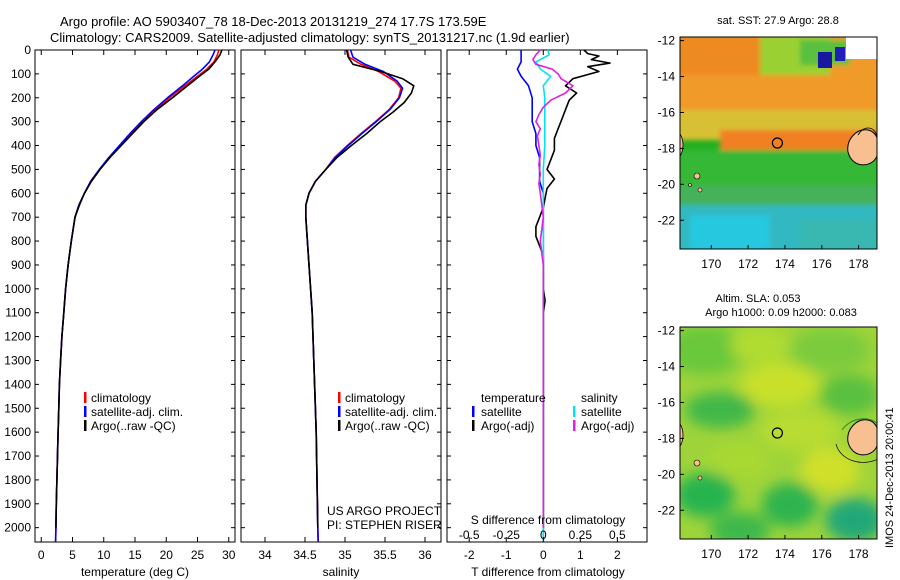 The height and width of the screenshot is (580, 900). I want to click on legend-label-s-satellite: satellite, so click(601, 412).